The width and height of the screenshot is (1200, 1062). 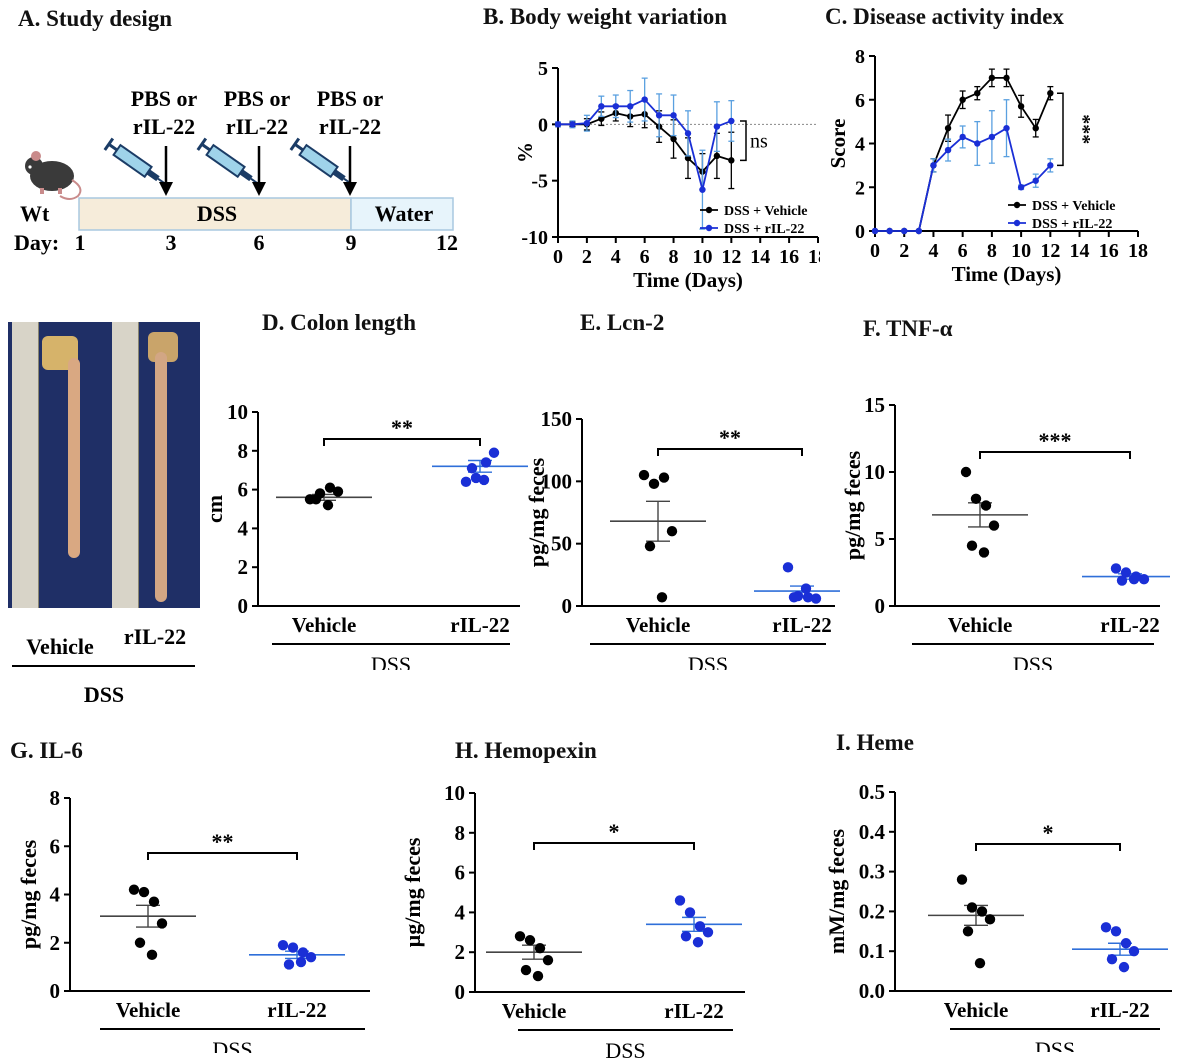 I want to click on chart-colon-length: 0 2 4 6 8 10 cm ** Vehicle rIL-22 DSS, so click(x=365, y=535).